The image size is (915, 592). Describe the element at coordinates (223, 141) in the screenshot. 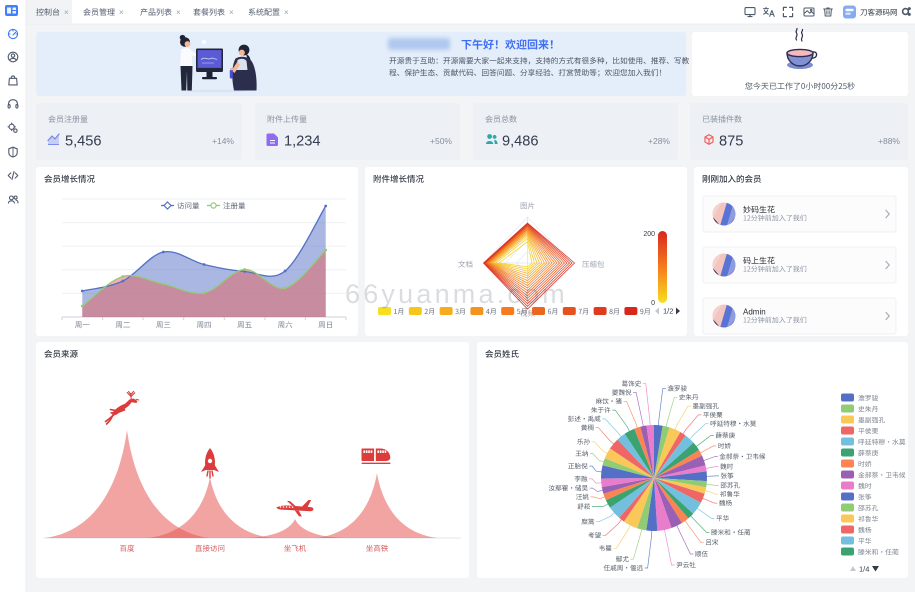

I see `svg-text: +14%` at that location.